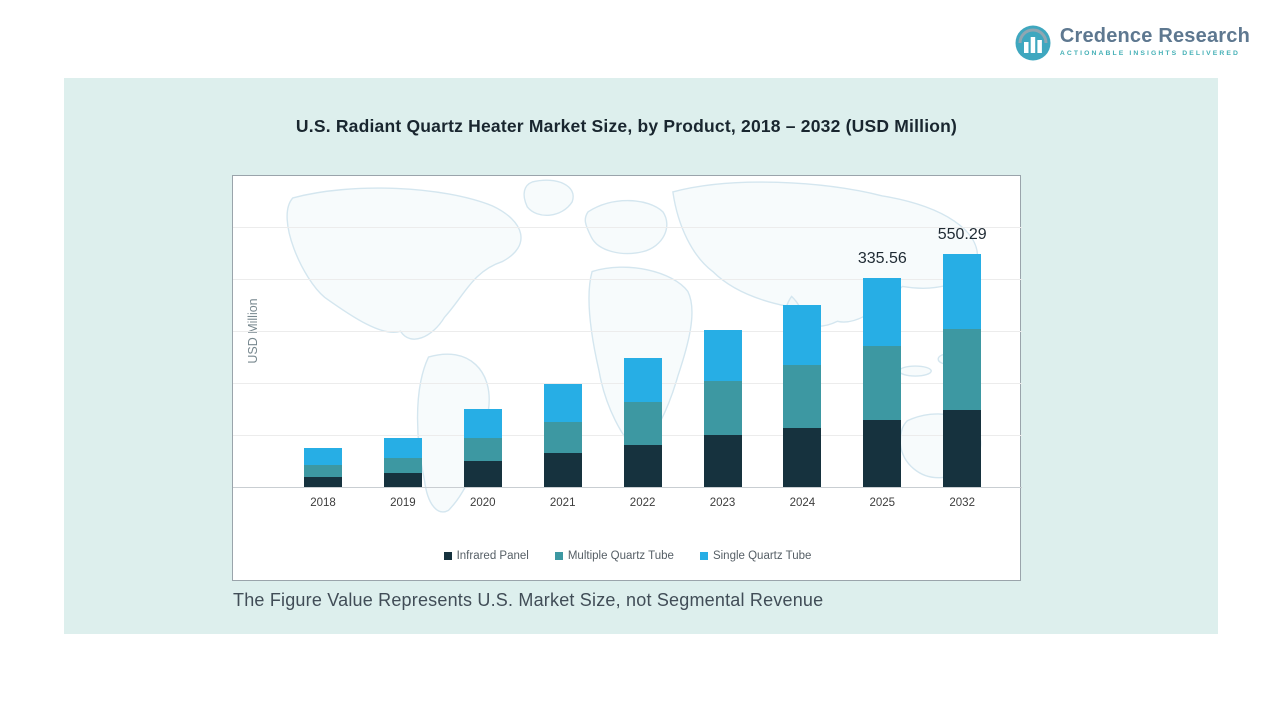 Image resolution: width=1280 pixels, height=720 pixels. I want to click on bar-2022, so click(642, 422).